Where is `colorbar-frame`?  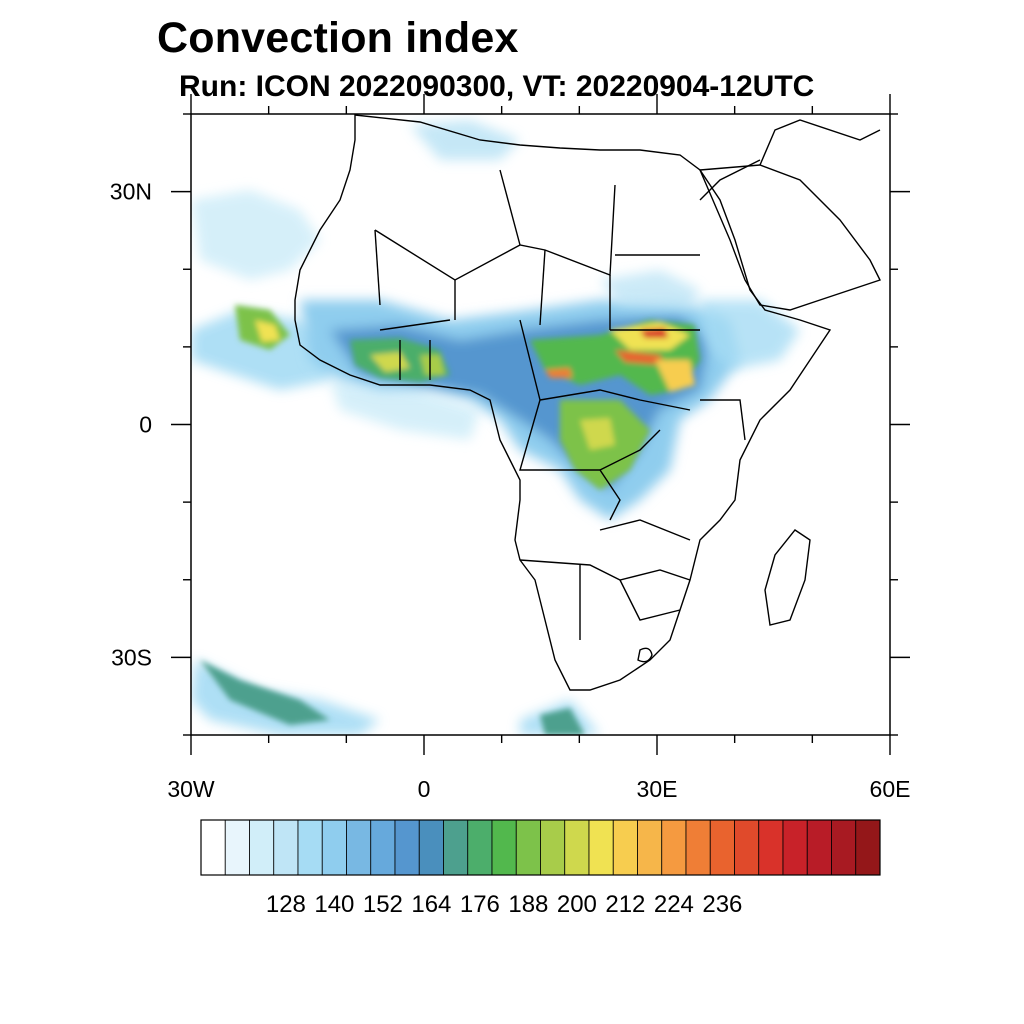
colorbar-frame is located at coordinates (540, 847).